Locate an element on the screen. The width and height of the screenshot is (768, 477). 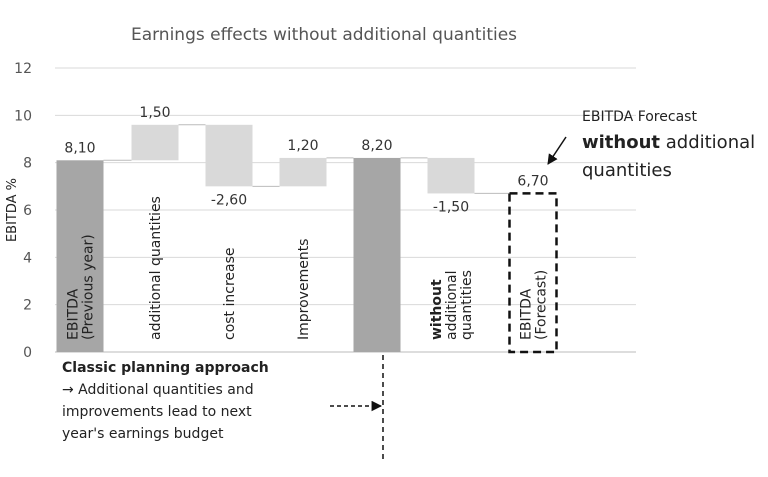
y-axis-label: EBITDA % is located at coordinates (12, 210).